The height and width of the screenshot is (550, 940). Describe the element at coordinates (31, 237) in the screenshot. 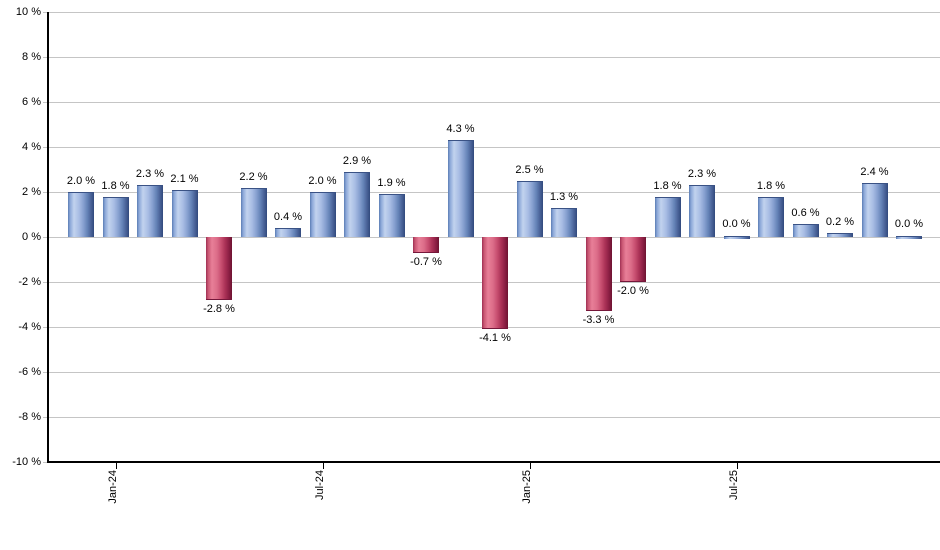

I see `y-axis-tick-label: 0 %` at that location.